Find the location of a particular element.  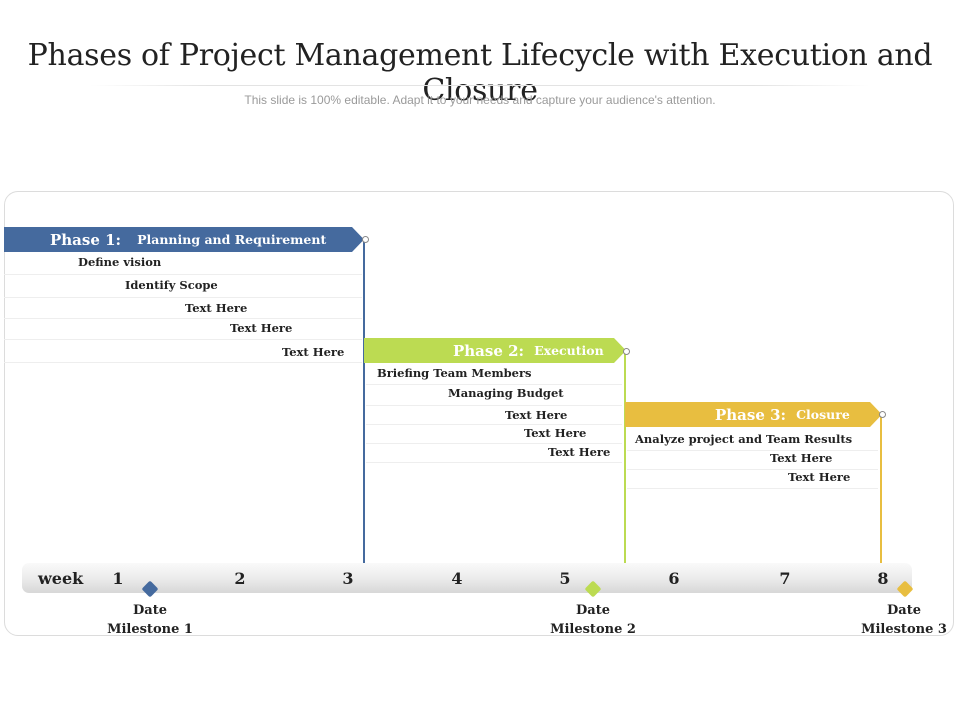

milestone-3-line2: Milestone 3 is located at coordinates (904, 629).